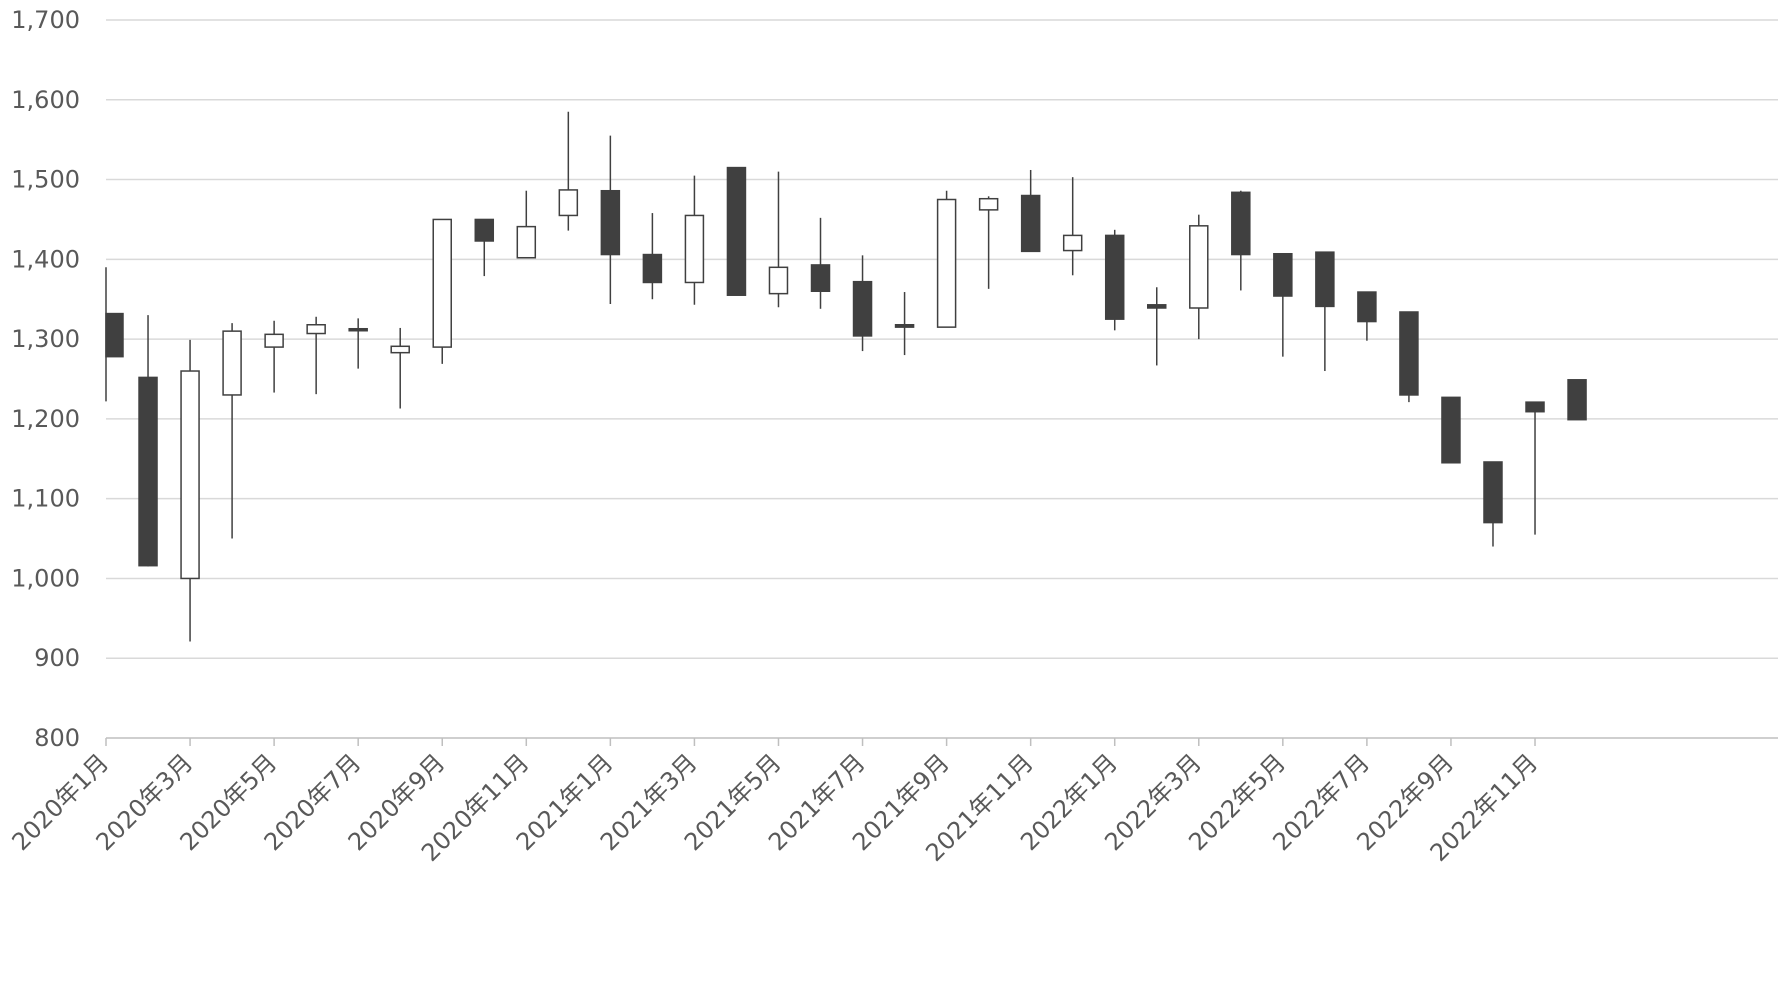  Describe the element at coordinates (45, 180) in the screenshot. I see `y-tick-label: 1,500` at that location.